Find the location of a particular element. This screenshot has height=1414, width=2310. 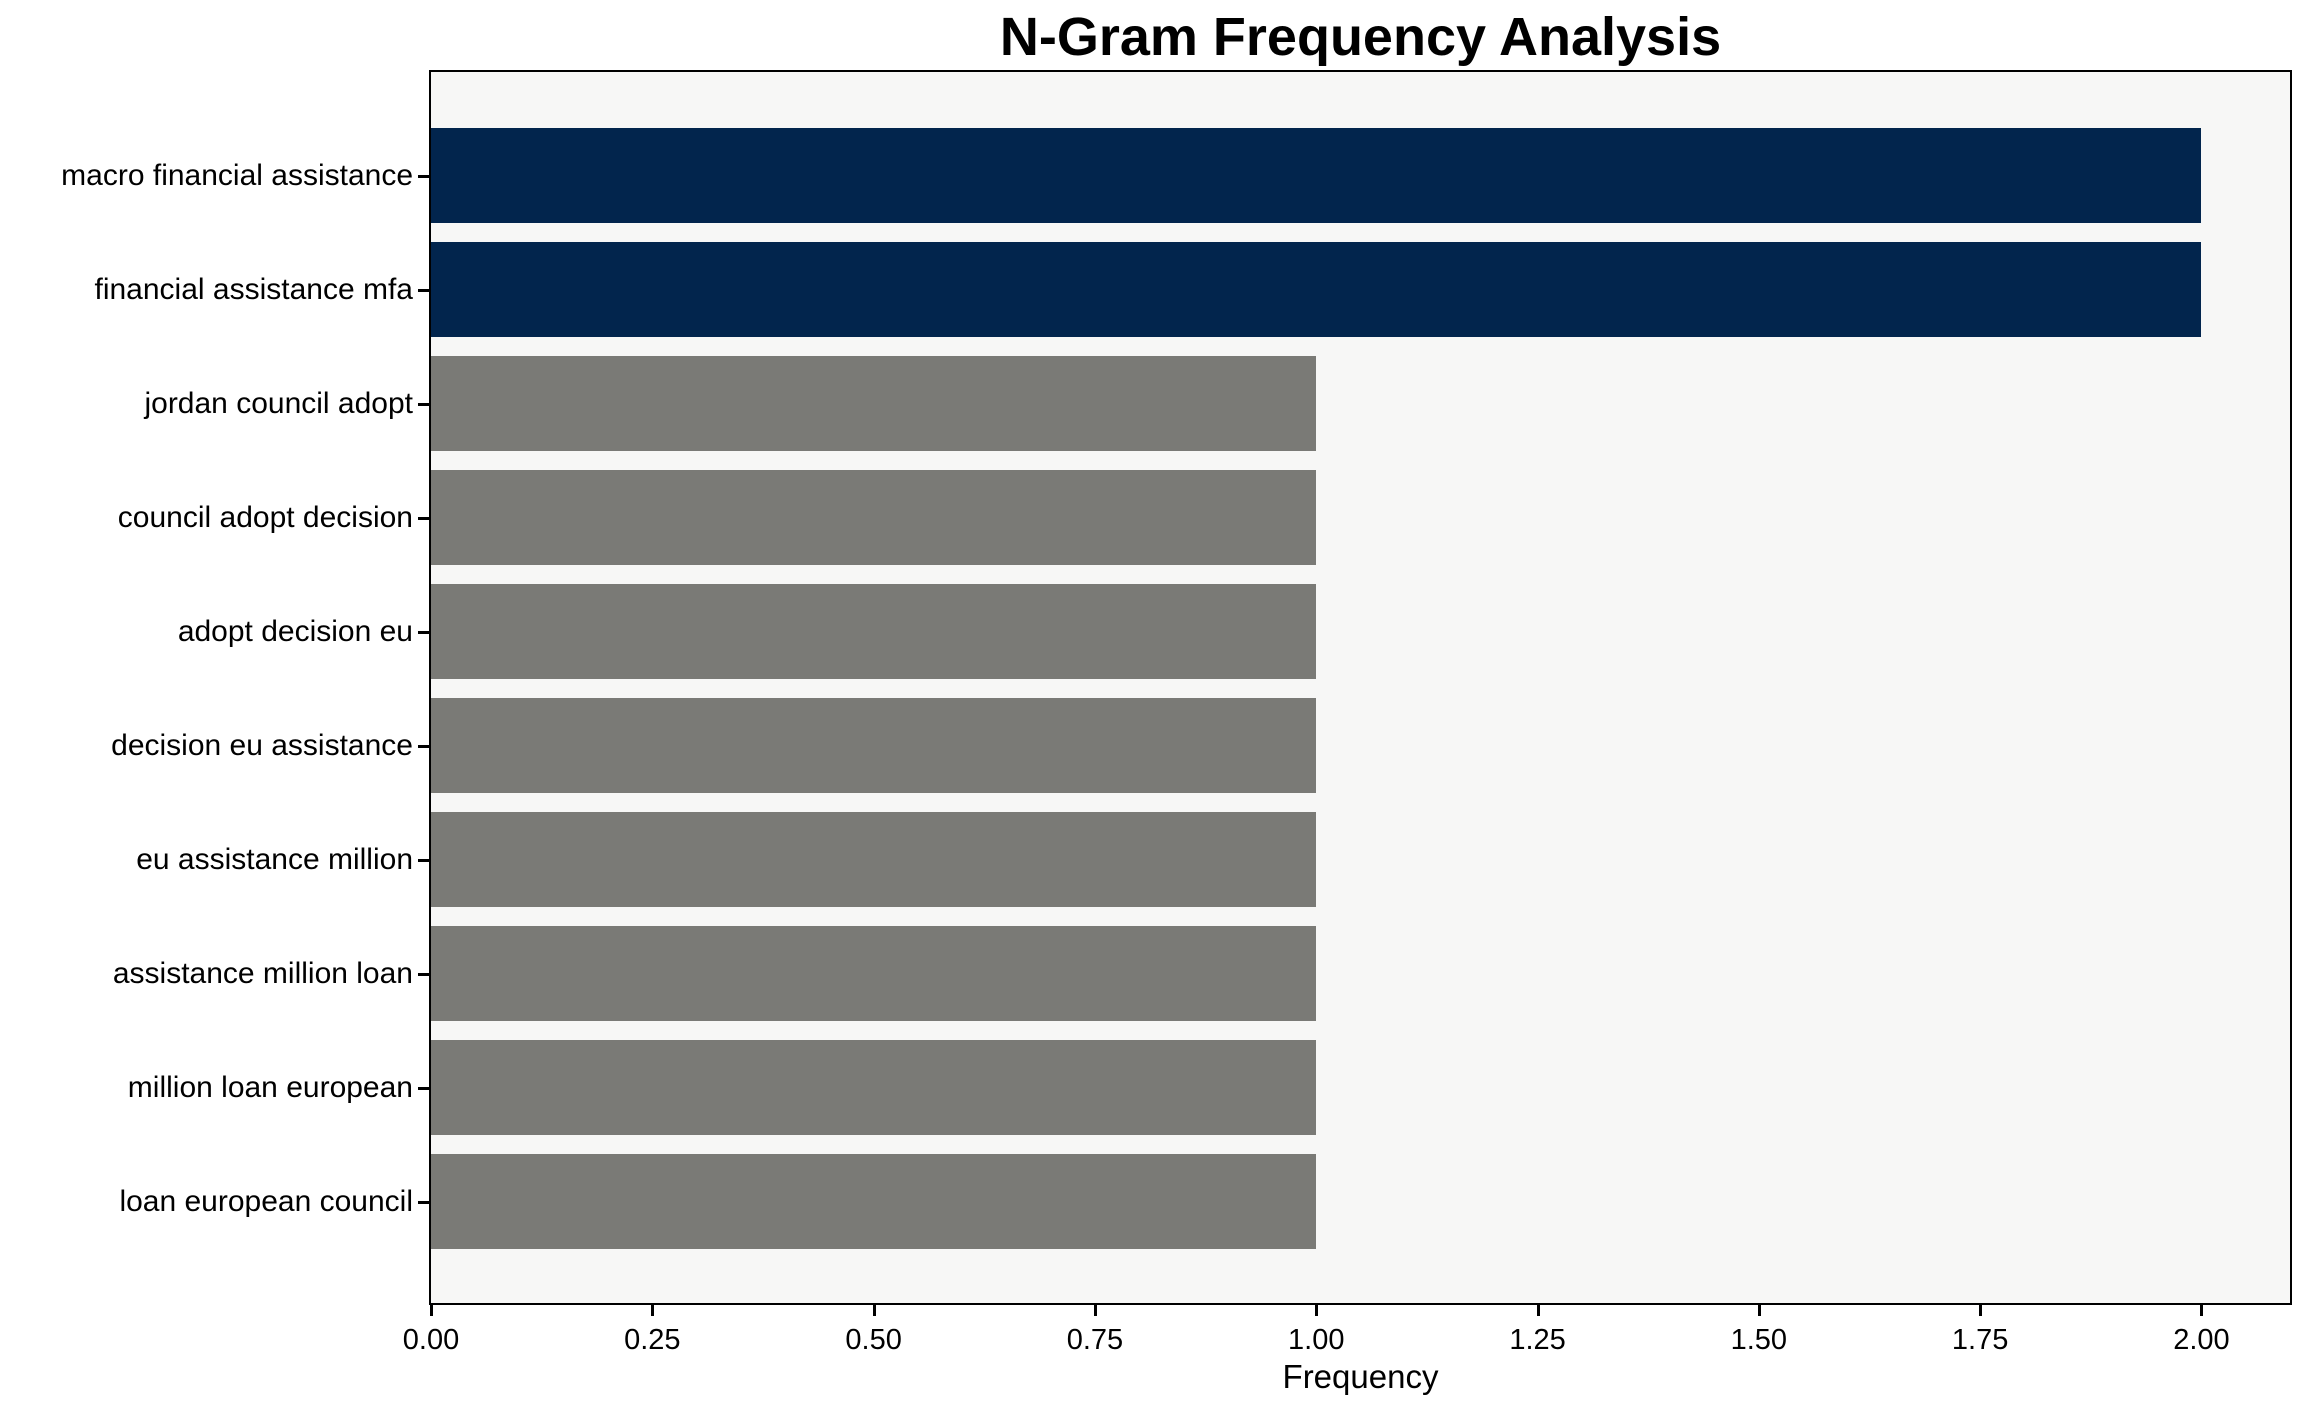

x-tick-label: 2.00 is located at coordinates (2201, 1340).